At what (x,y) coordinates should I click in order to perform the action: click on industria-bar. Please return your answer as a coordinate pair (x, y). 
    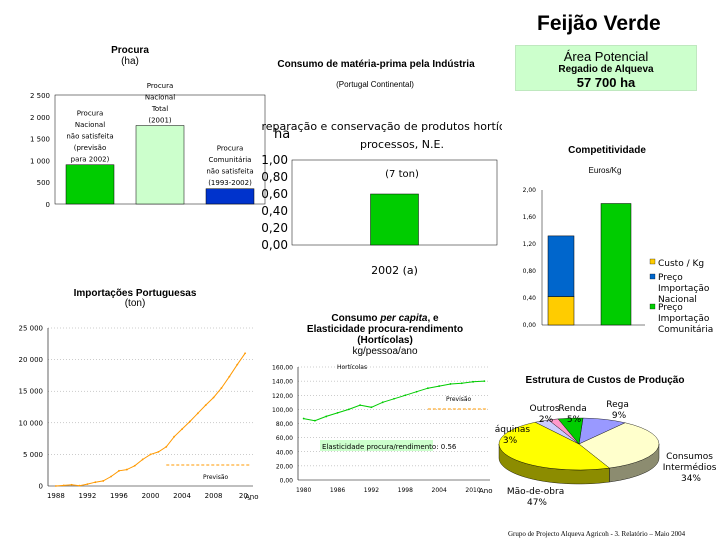
    Looking at the image, I should click on (394, 219).